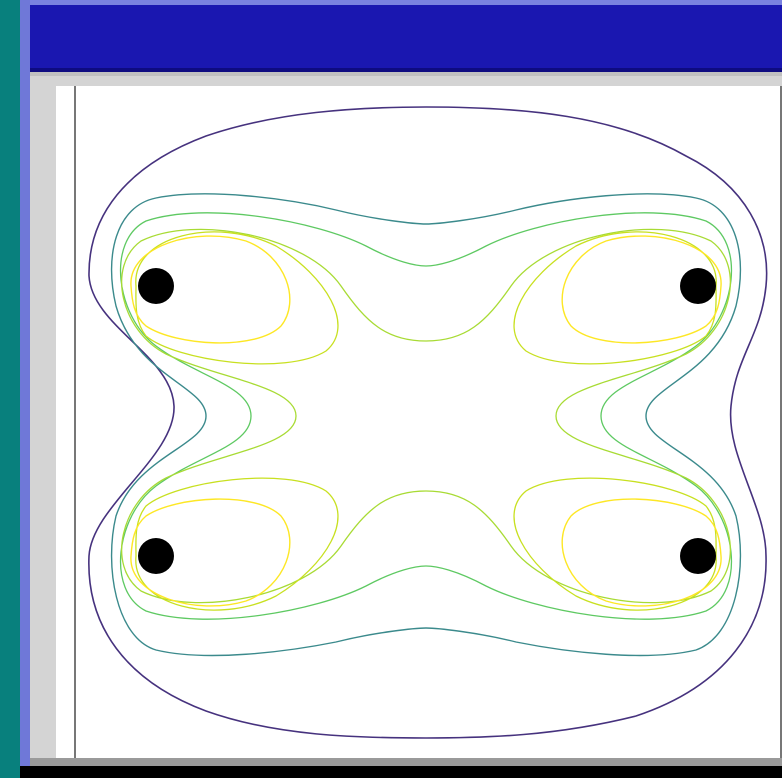 The width and height of the screenshot is (782, 778). I want to click on charge-bottom-right, so click(698, 556).